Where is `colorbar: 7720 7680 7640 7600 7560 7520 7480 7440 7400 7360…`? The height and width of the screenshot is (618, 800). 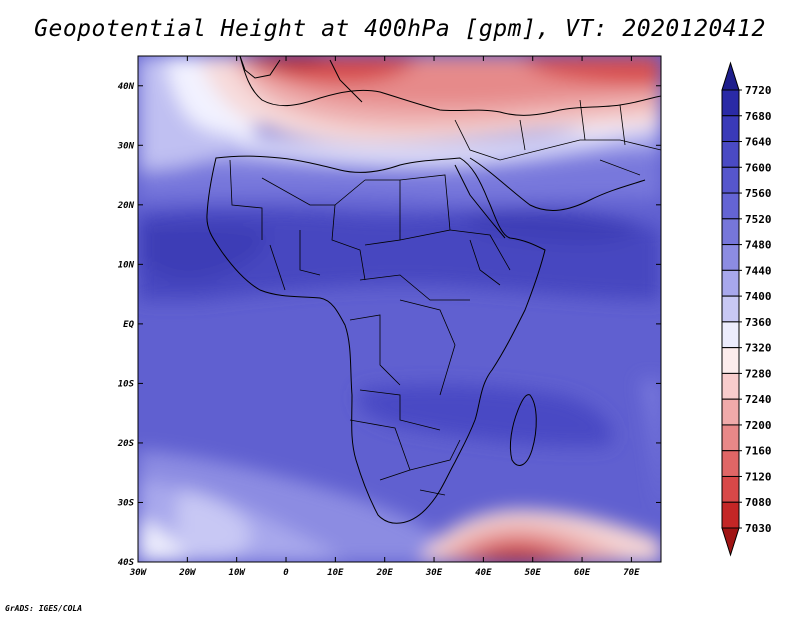 colorbar: 7720 7680 7640 7600 7560 7520 7480 7440 7400 7360… is located at coordinates (746, 309).